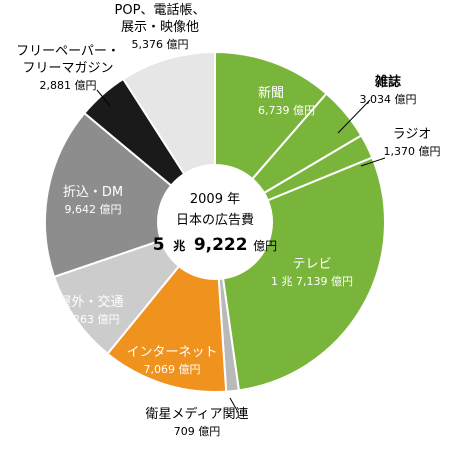  I want to click on slice-value: 709 億円, so click(197, 431).